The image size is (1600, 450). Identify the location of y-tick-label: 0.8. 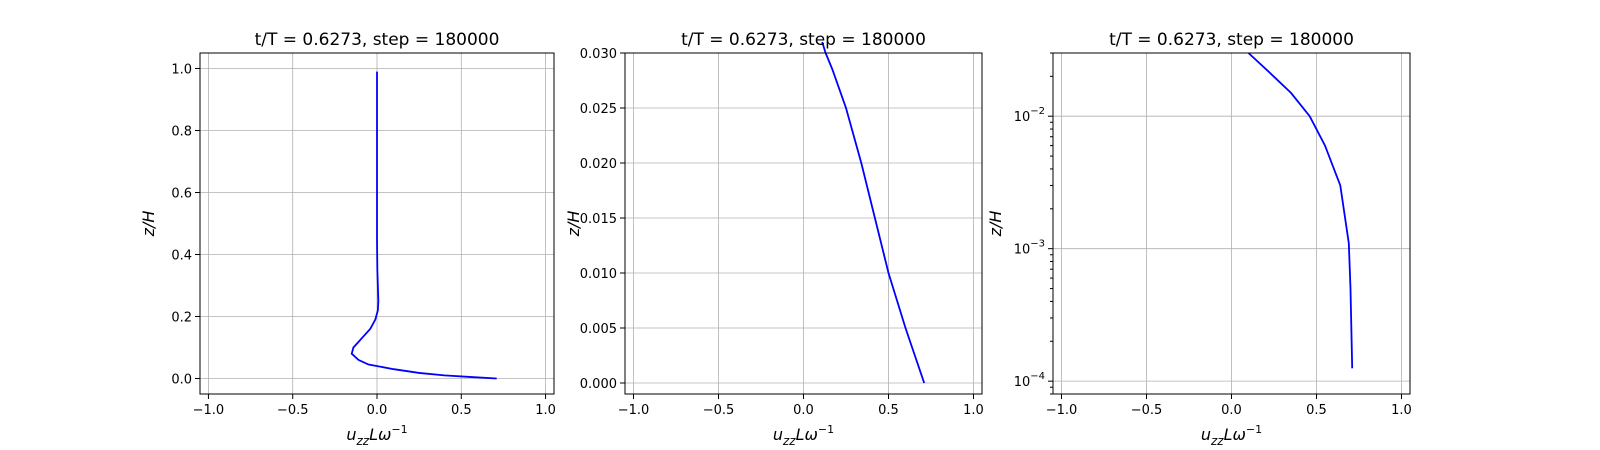
(181, 132).